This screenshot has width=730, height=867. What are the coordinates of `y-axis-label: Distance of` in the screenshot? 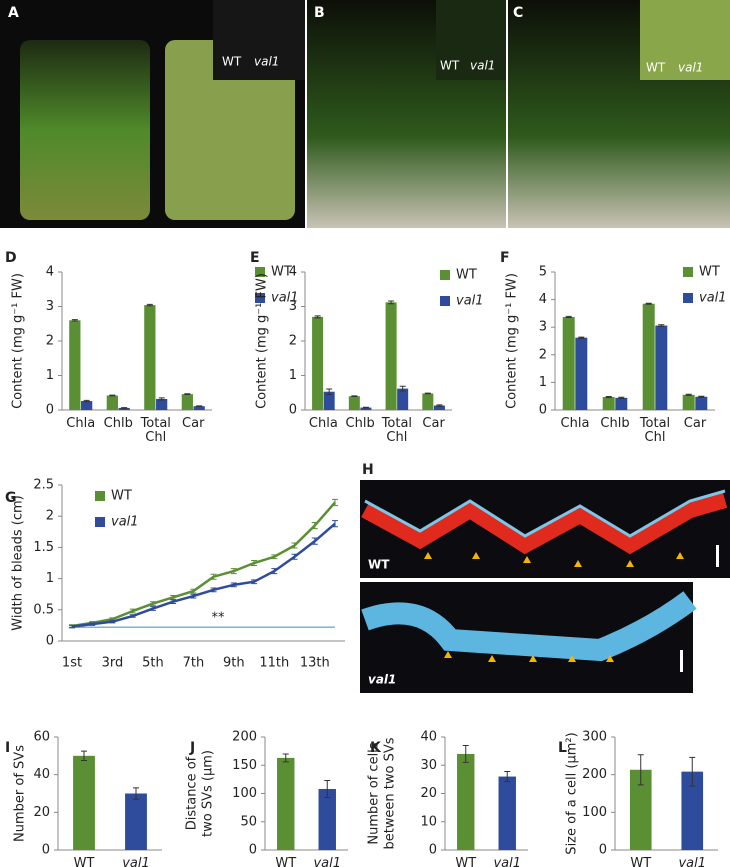 It's located at (192, 793).